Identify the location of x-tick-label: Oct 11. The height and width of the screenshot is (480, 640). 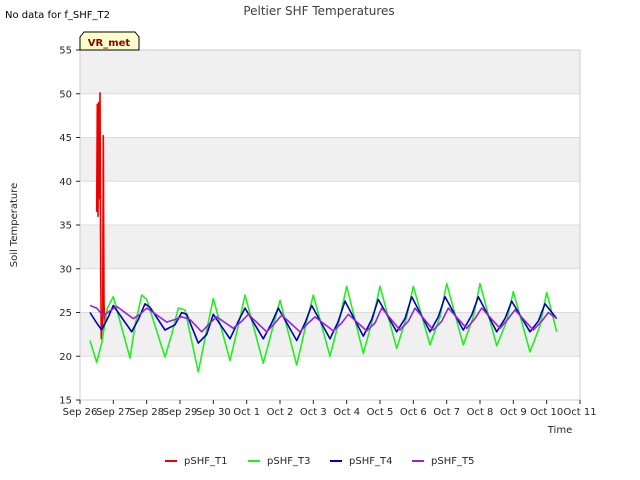
(579, 412).